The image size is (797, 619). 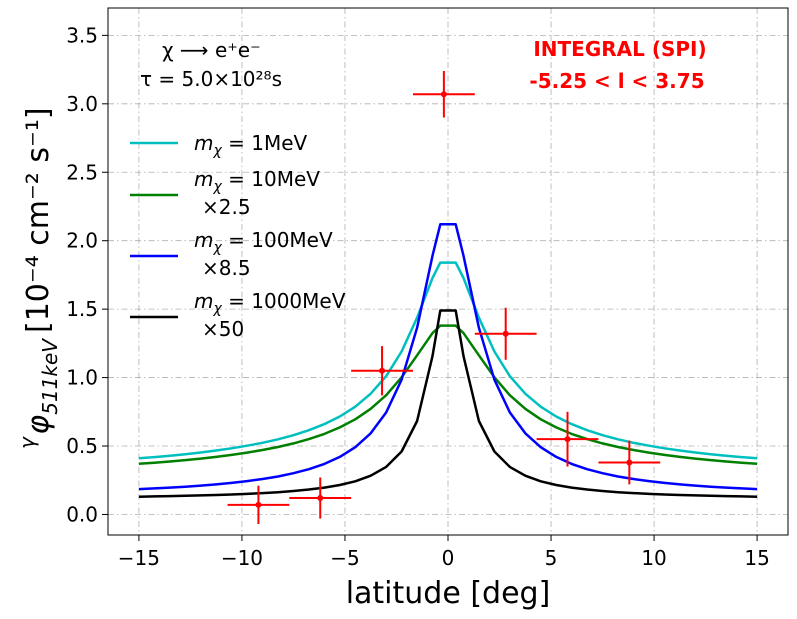 What do you see at coordinates (87, 274) in the screenshot?
I see `y-axis: 0.0 0.5 1.0 1.5 2.0 2.5 3.0 3.5` at bounding box center [87, 274].